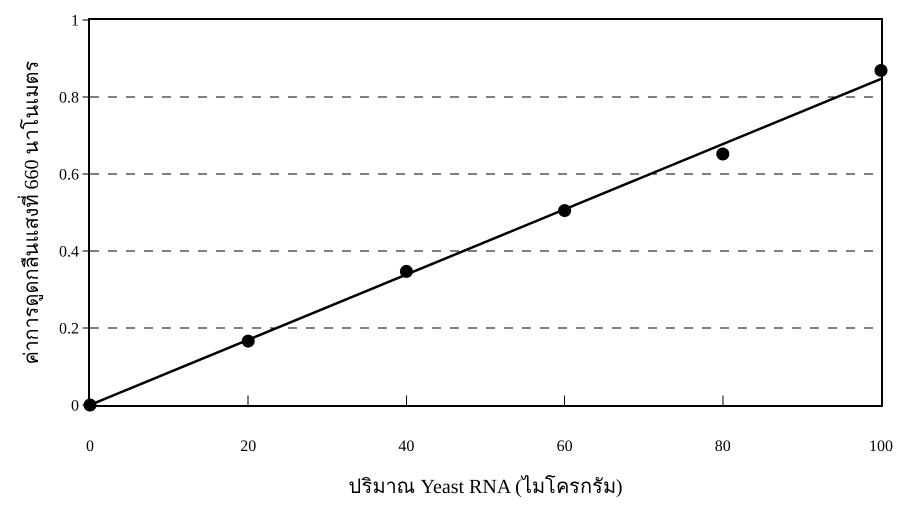  I want to click on y-tick-label: 0, so click(75, 406).